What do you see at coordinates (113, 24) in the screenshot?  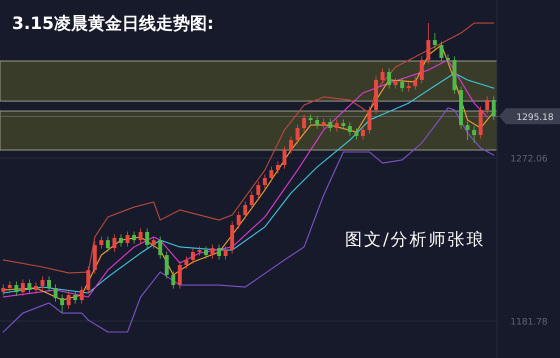 I see `text: 3.15凌晨黄金日线走势图:` at bounding box center [113, 24].